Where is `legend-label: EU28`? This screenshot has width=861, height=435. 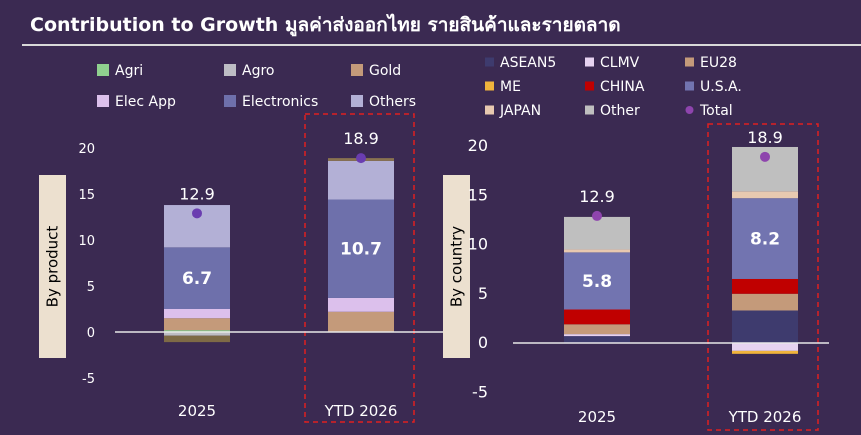
legend-label: EU28 is located at coordinates (718, 63).